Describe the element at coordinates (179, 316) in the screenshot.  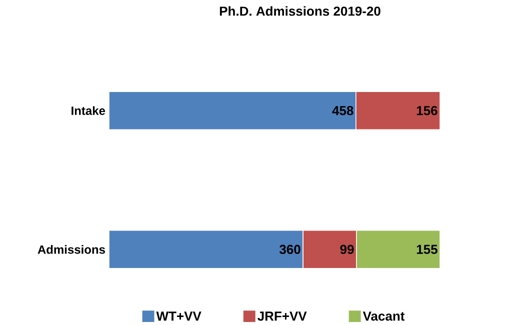
I see `legend-label: WT+VV` at that location.